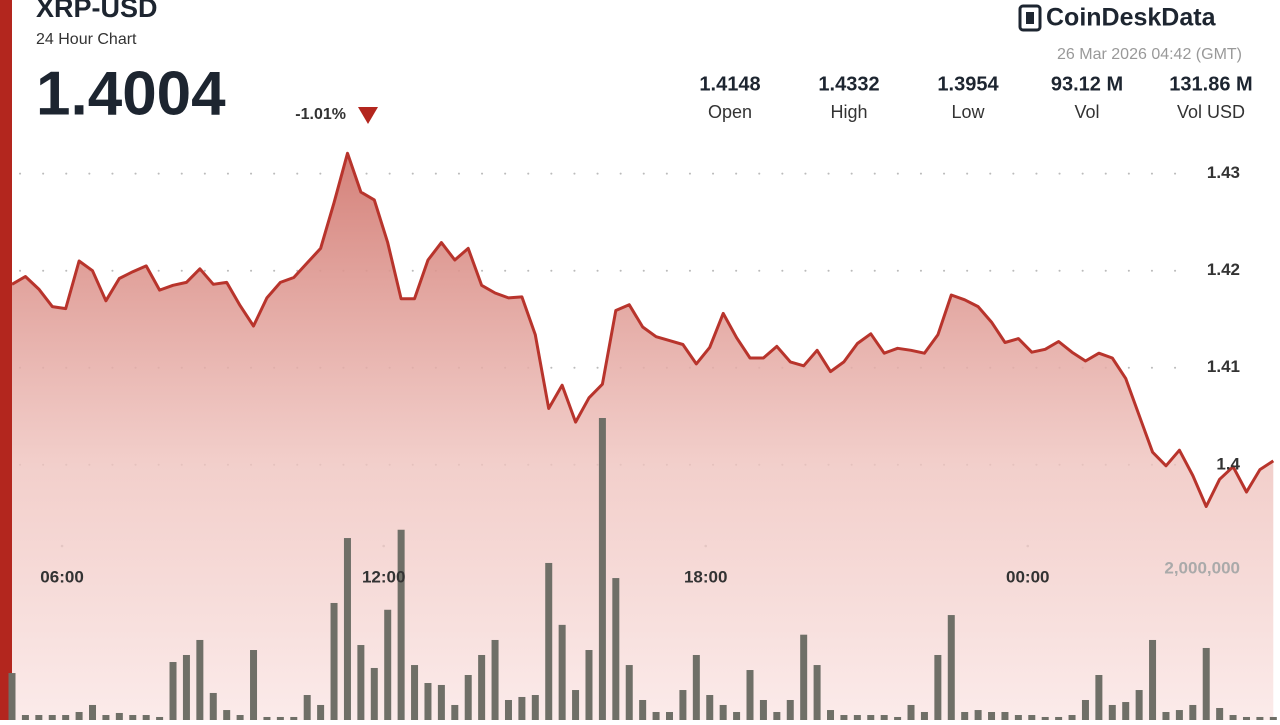  I want to click on y-tick-label: 1.42, so click(1223, 269).